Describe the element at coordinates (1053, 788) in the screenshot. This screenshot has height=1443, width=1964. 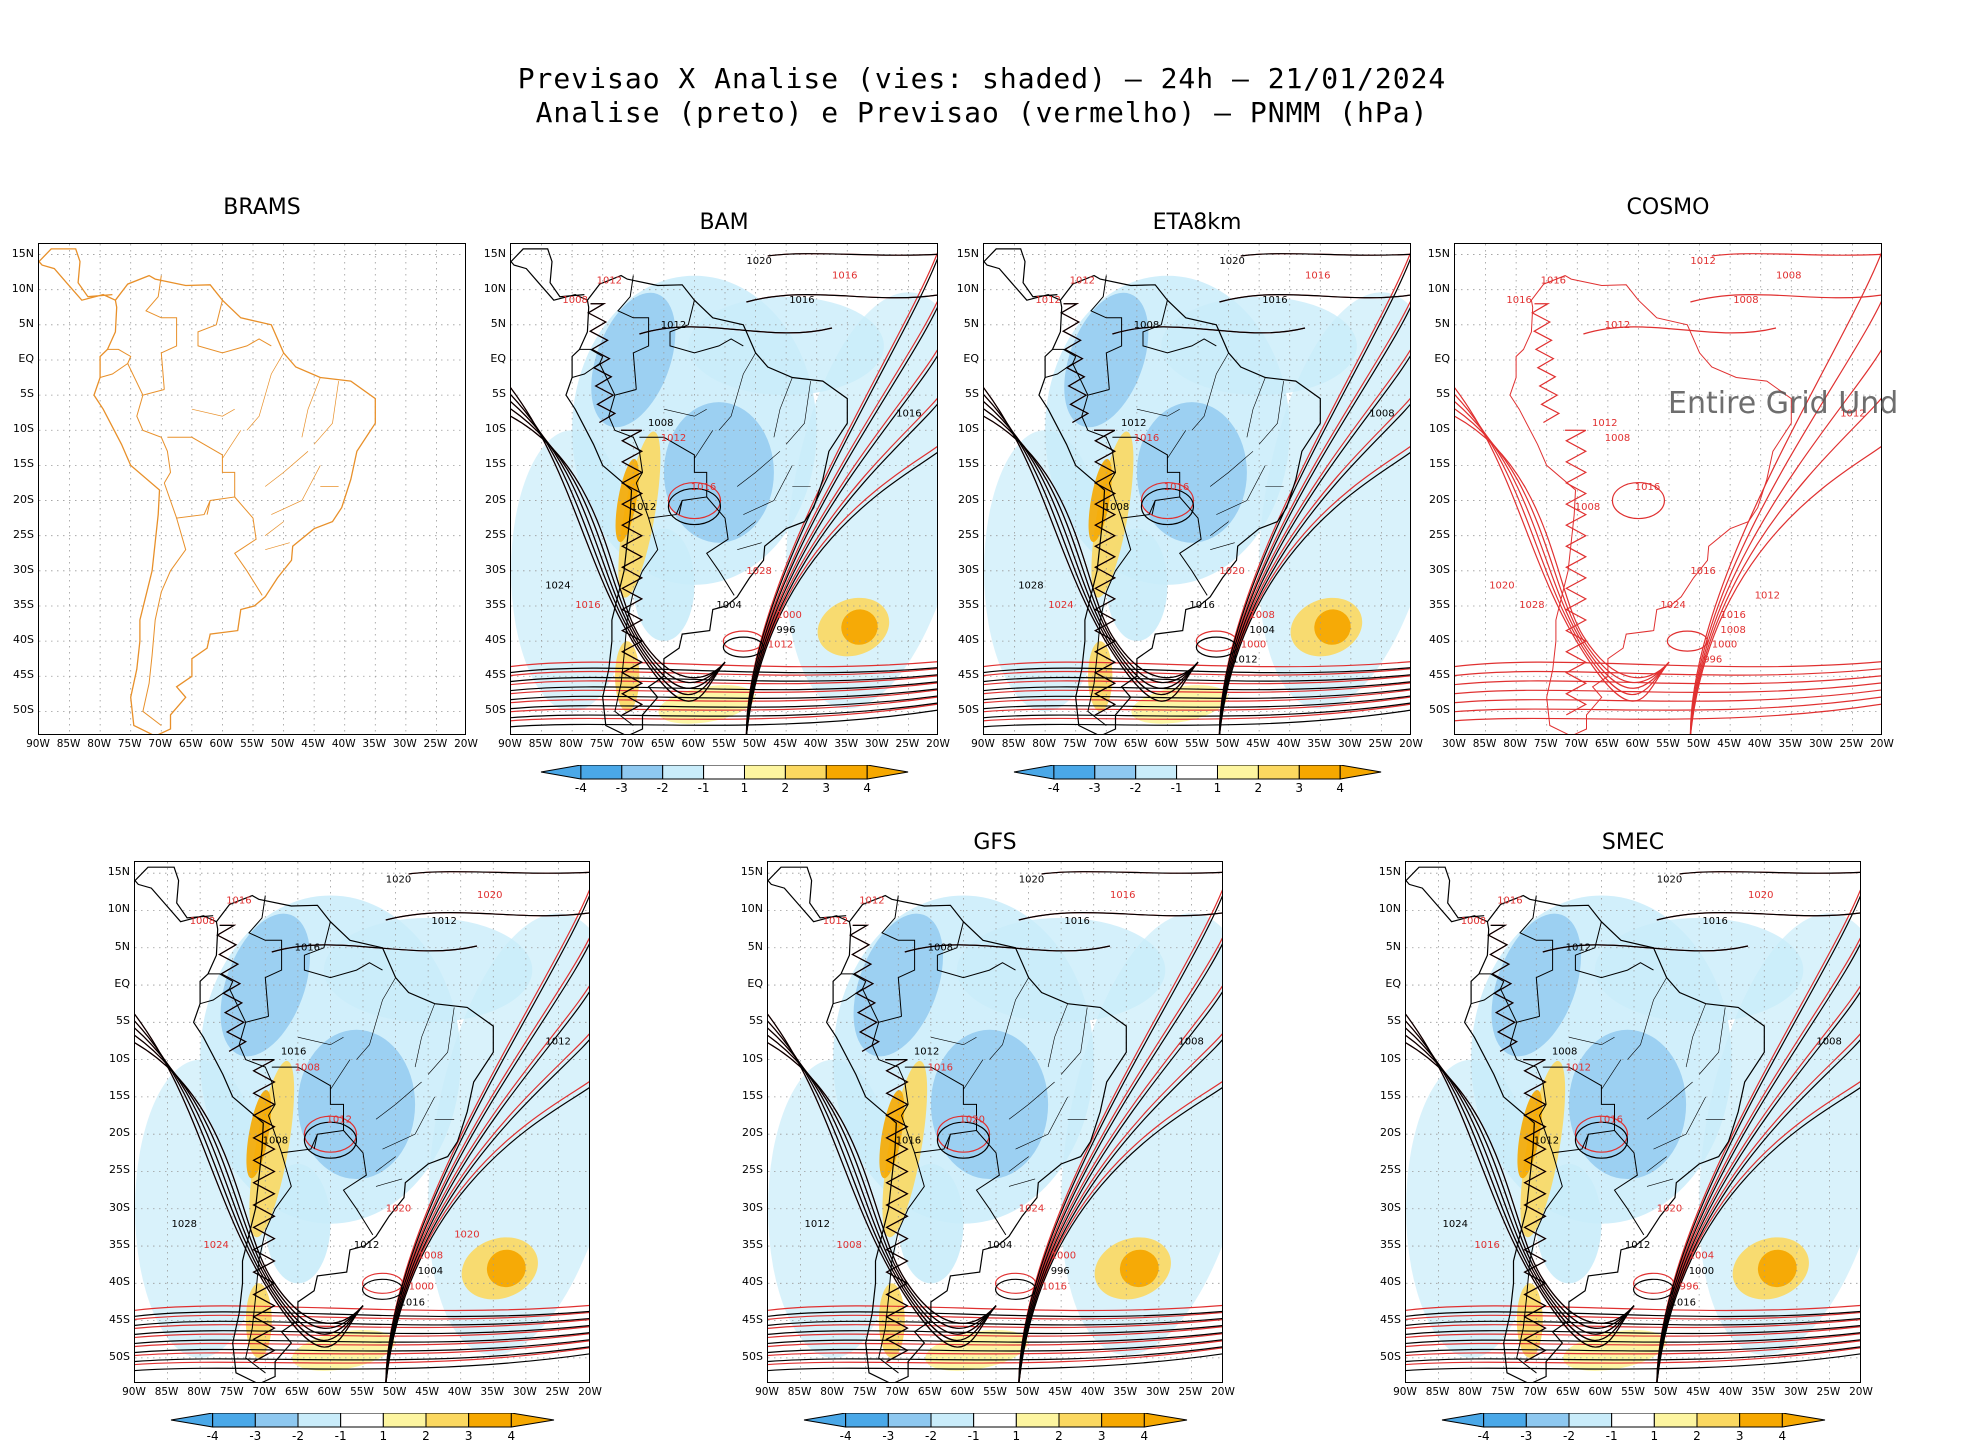
I see `colorbar-tick-label: -4` at that location.